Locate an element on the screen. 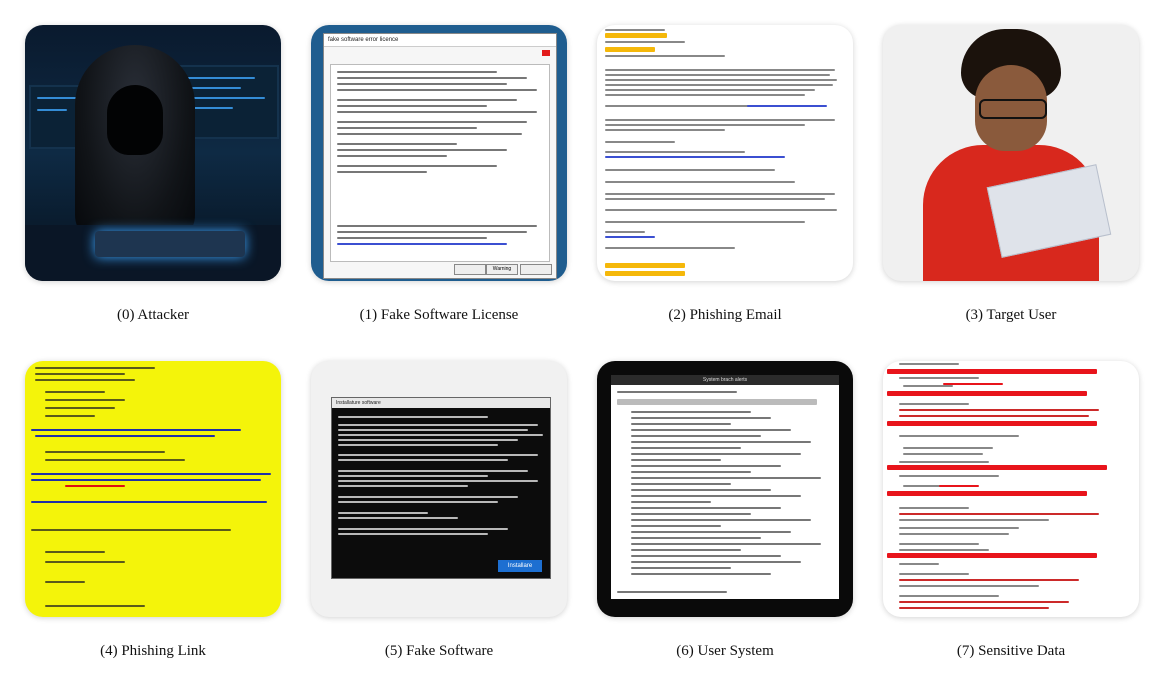 This screenshot has height=692, width=1164. caption-phishing-email: (2) Phishing Email is located at coordinates (725, 315).